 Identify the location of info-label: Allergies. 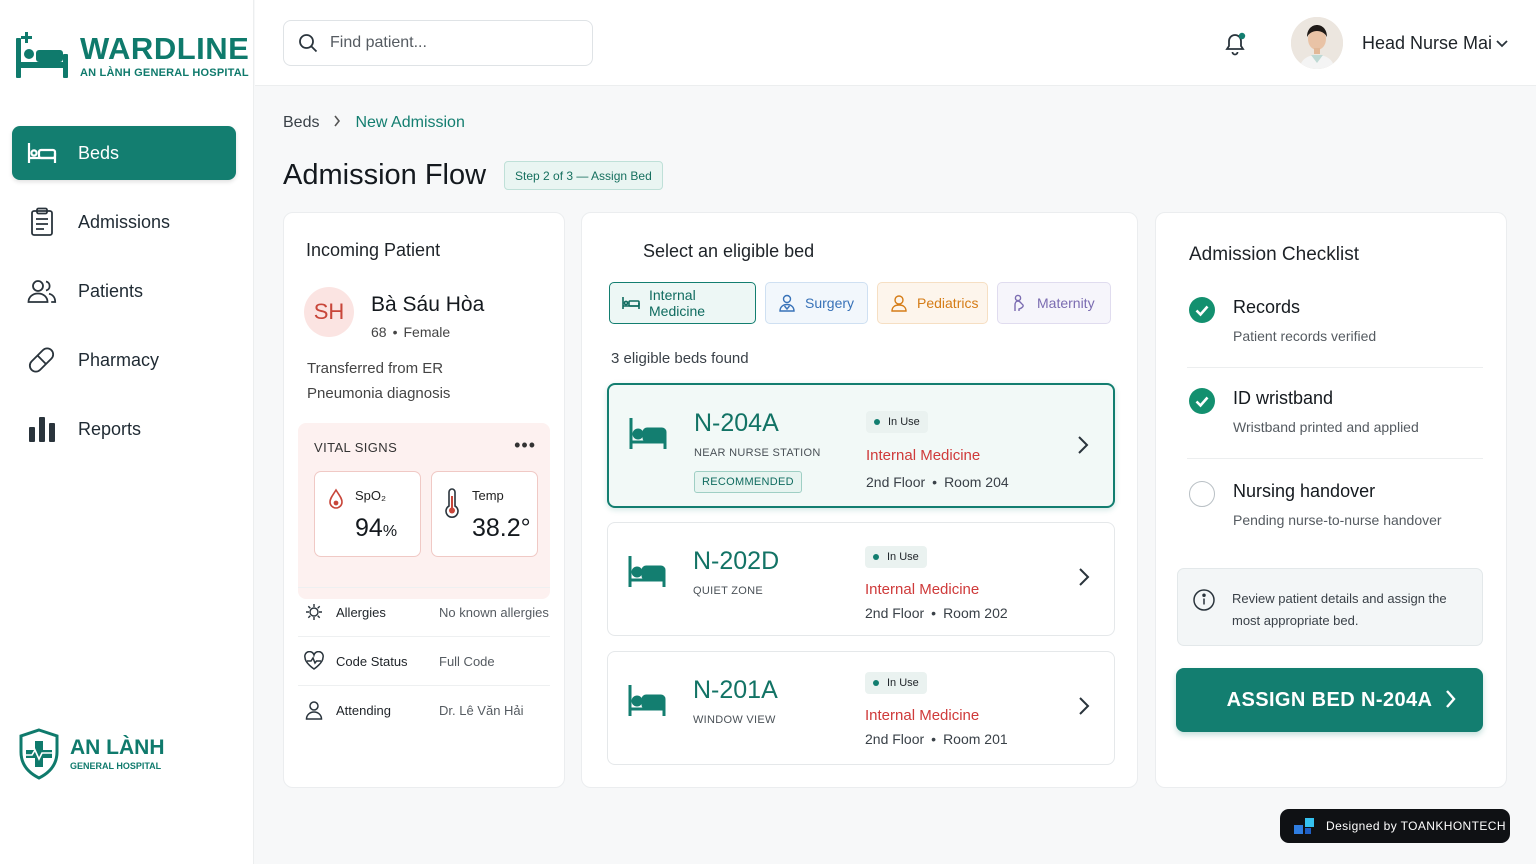
(361, 612).